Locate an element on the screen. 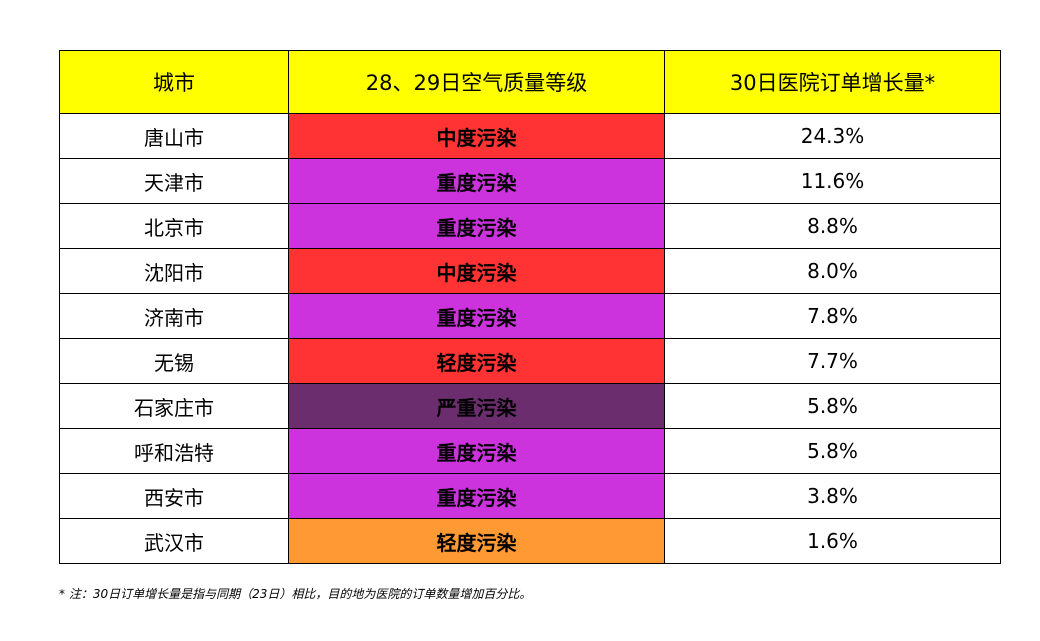  table-row: 西安市 重度污染 3.8% is located at coordinates (530, 496).